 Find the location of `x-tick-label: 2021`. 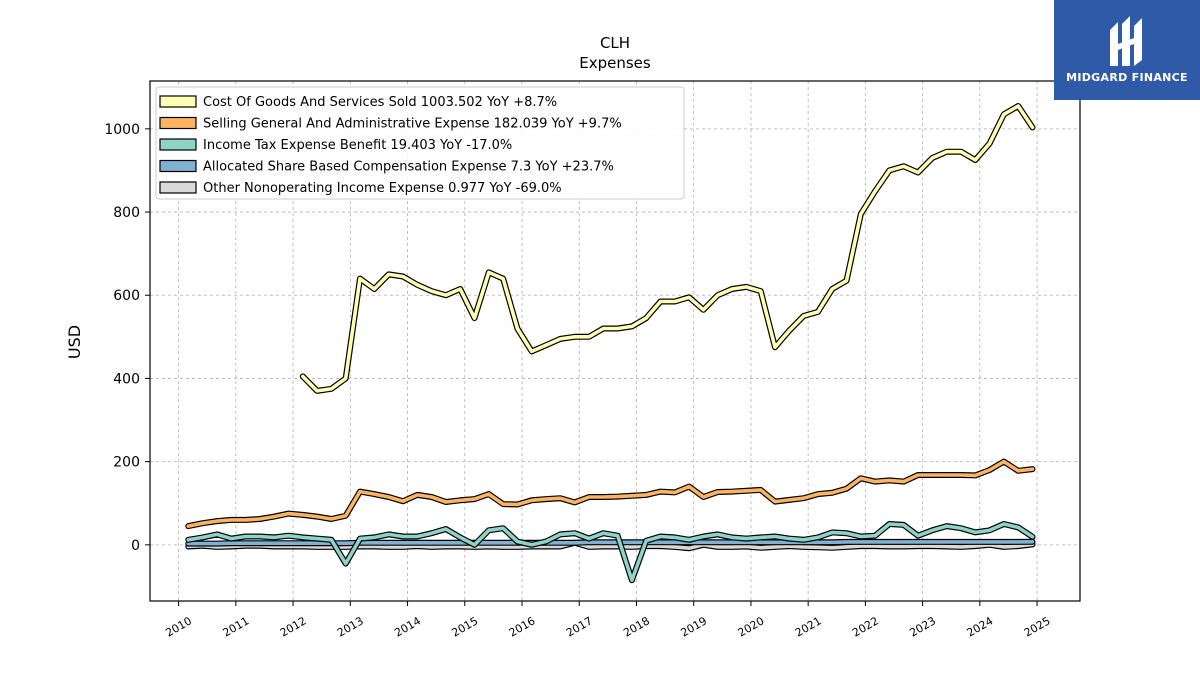

x-tick-label: 2021 is located at coordinates (808, 626).